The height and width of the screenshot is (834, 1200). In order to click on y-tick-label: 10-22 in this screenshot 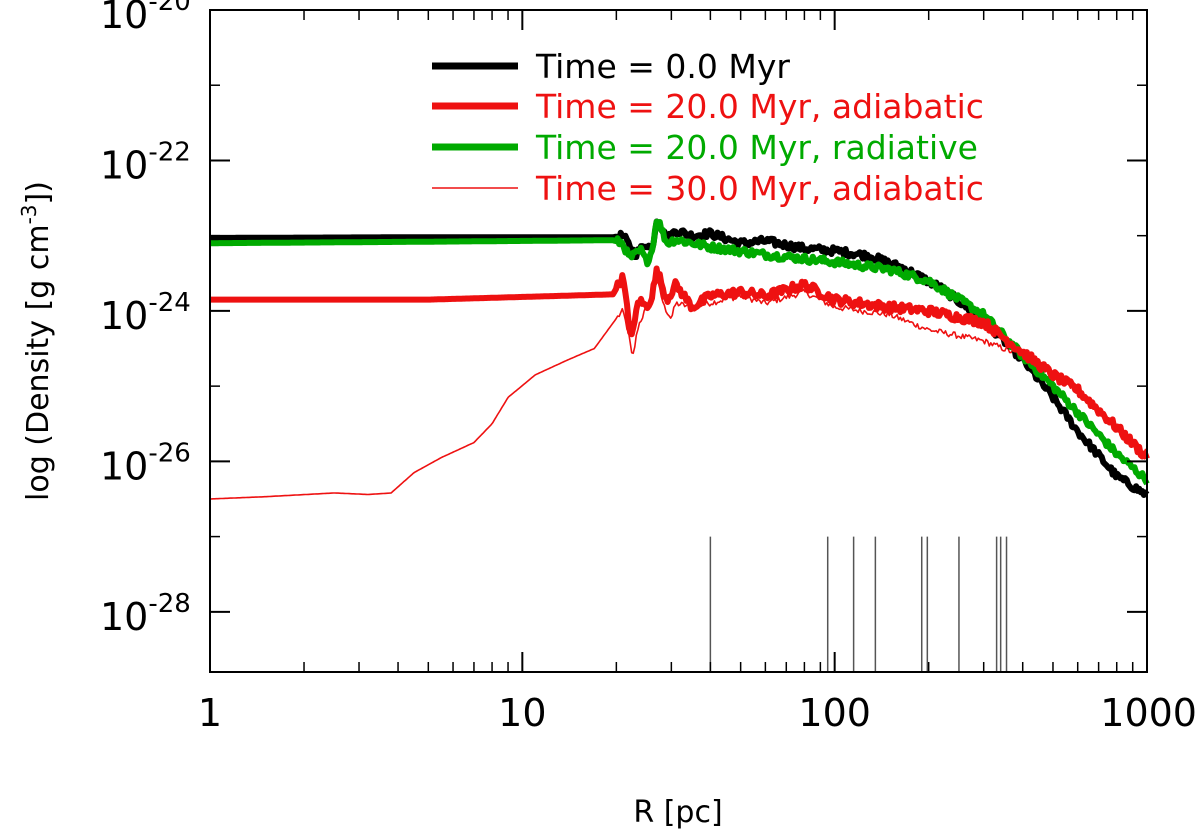, I will do `click(145, 162)`.